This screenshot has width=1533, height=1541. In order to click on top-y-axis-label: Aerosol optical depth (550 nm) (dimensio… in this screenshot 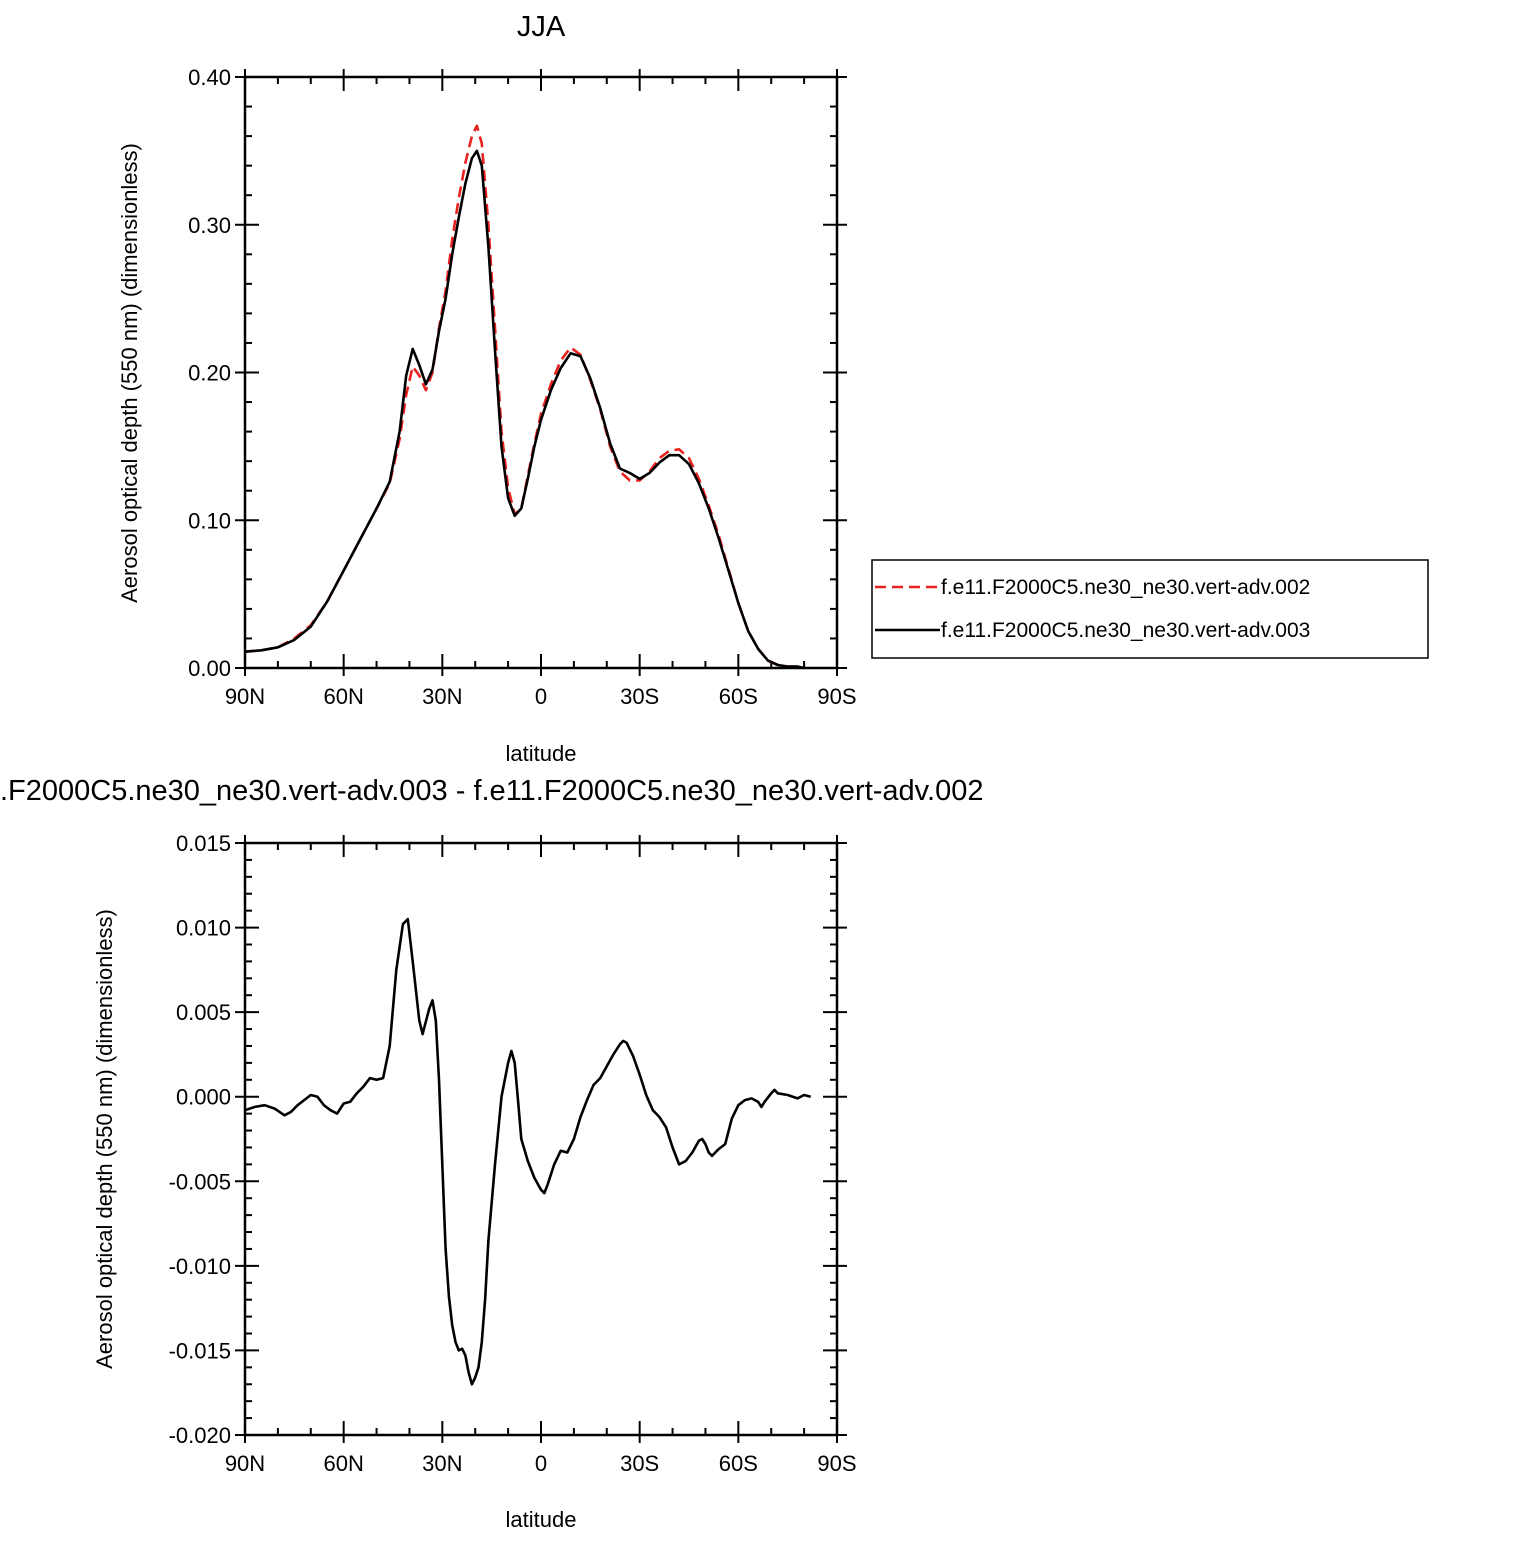, I will do `click(129, 373)`.